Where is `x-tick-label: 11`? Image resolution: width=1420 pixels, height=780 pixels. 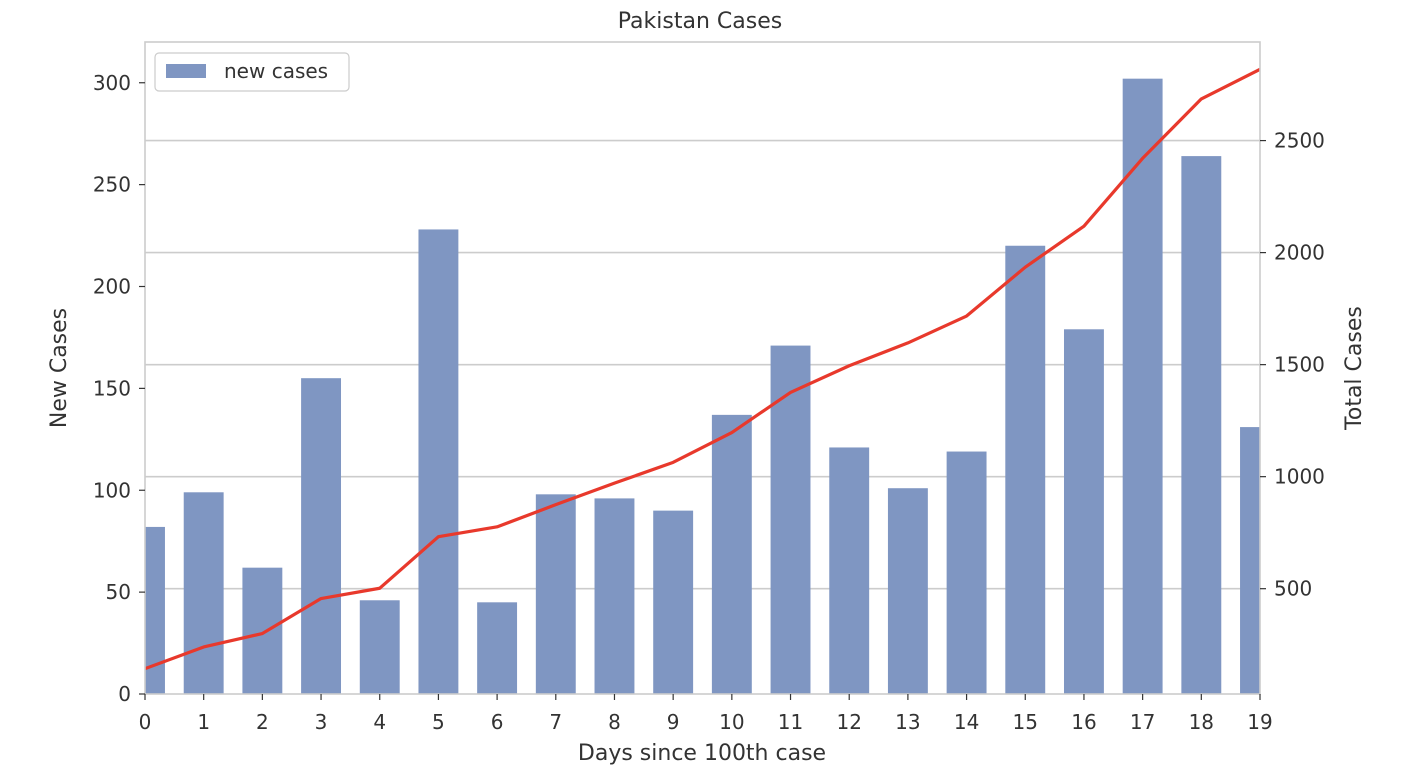 x-tick-label: 11 is located at coordinates (790, 722).